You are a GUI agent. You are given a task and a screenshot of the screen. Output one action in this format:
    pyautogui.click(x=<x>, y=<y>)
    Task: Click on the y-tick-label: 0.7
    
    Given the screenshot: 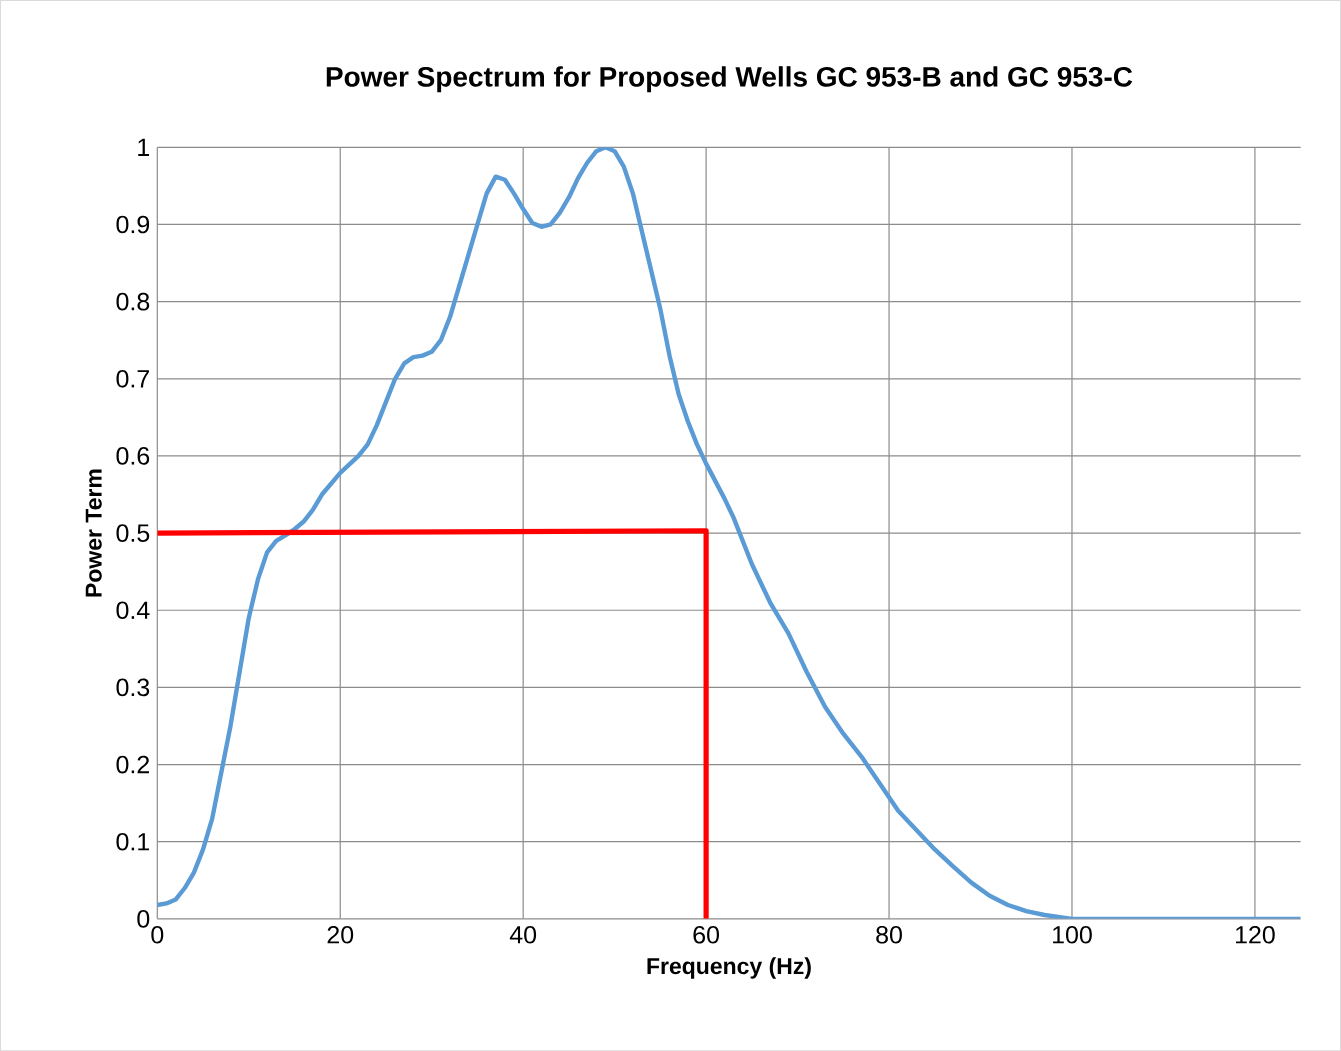 What is the action you would take?
    pyautogui.click(x=132, y=378)
    